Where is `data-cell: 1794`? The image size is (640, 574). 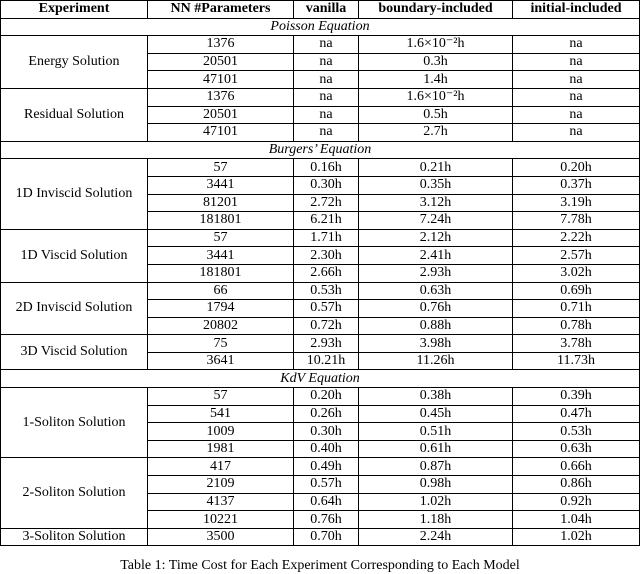 data-cell: 1794 is located at coordinates (220, 308).